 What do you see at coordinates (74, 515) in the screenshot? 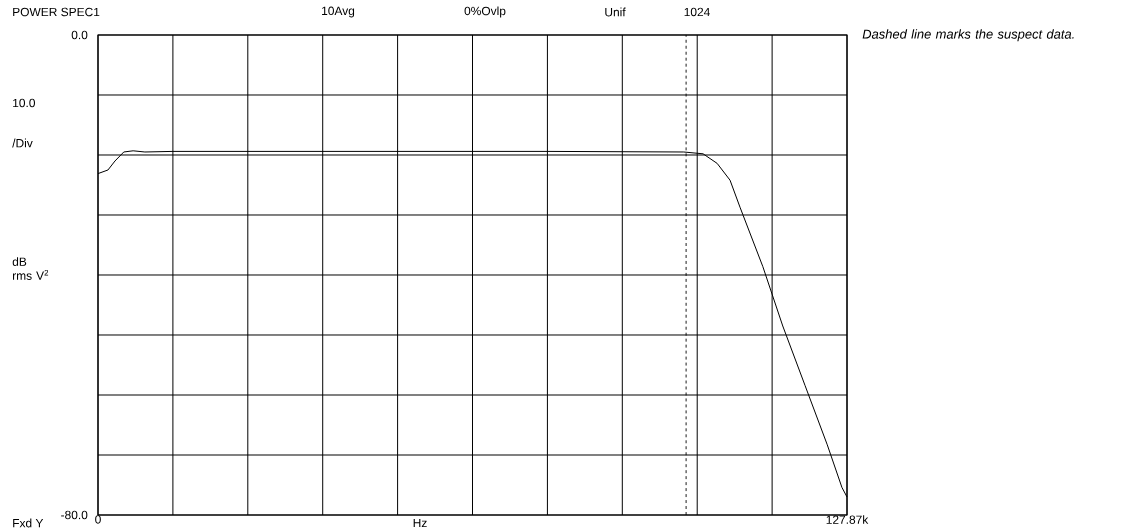
I see `y-tick-label: -80.0` at bounding box center [74, 515].